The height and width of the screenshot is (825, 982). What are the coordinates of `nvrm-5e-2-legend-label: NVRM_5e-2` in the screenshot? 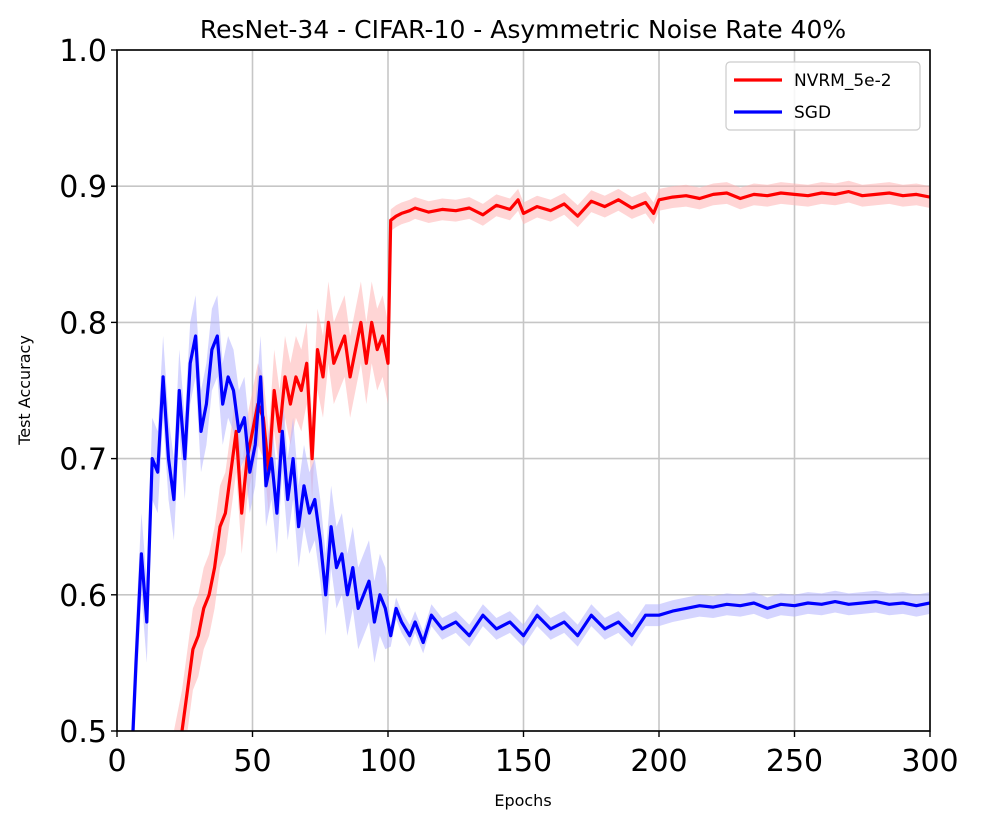 It's located at (843, 81).